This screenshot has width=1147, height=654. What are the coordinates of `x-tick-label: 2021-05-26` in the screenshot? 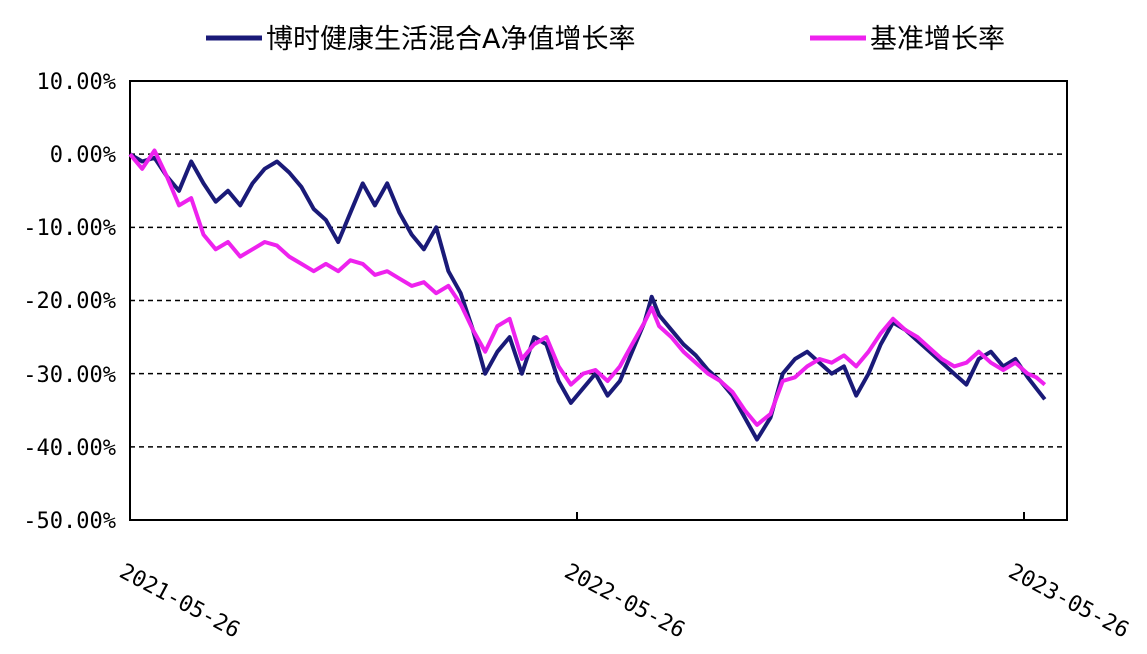 It's located at (179, 601).